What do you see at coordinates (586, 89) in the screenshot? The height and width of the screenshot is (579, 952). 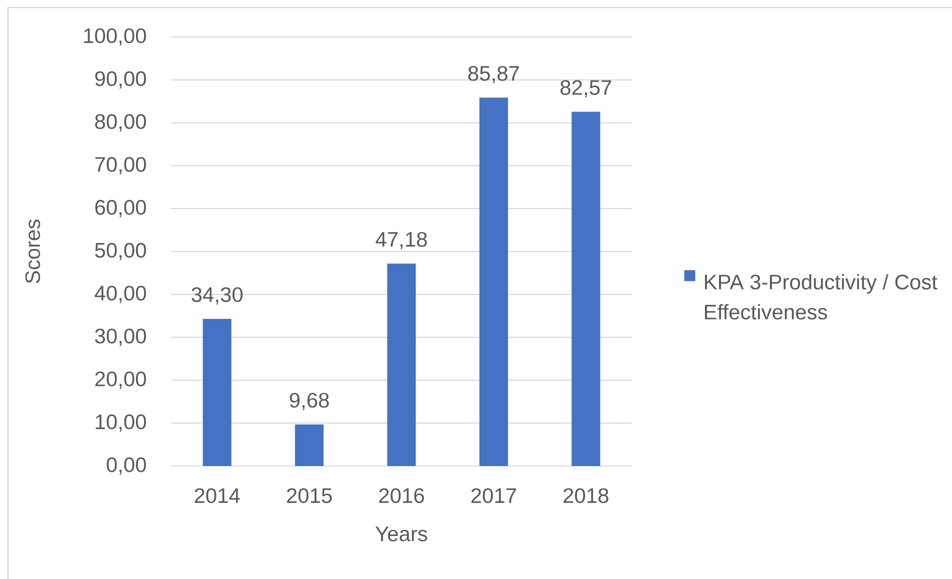 I see `data-label: 82,57` at bounding box center [586, 89].